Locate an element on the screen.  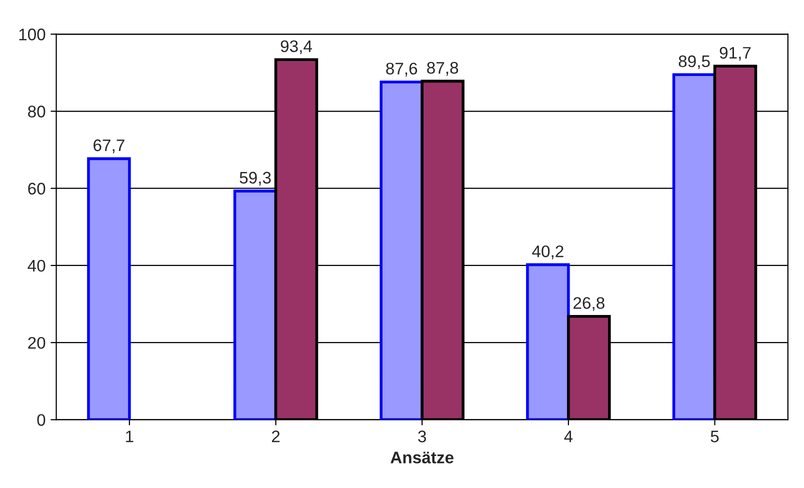
x-tick-label: 3 is located at coordinates (422, 436).